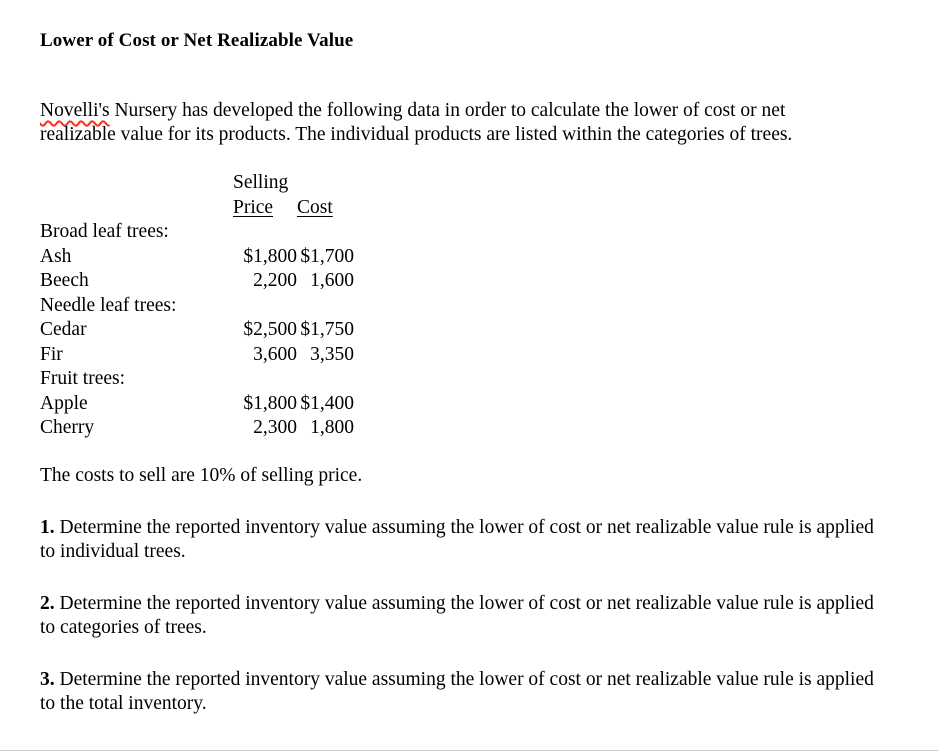  Describe the element at coordinates (332, 427) in the screenshot. I see `cost-cell: 1,800` at that location.